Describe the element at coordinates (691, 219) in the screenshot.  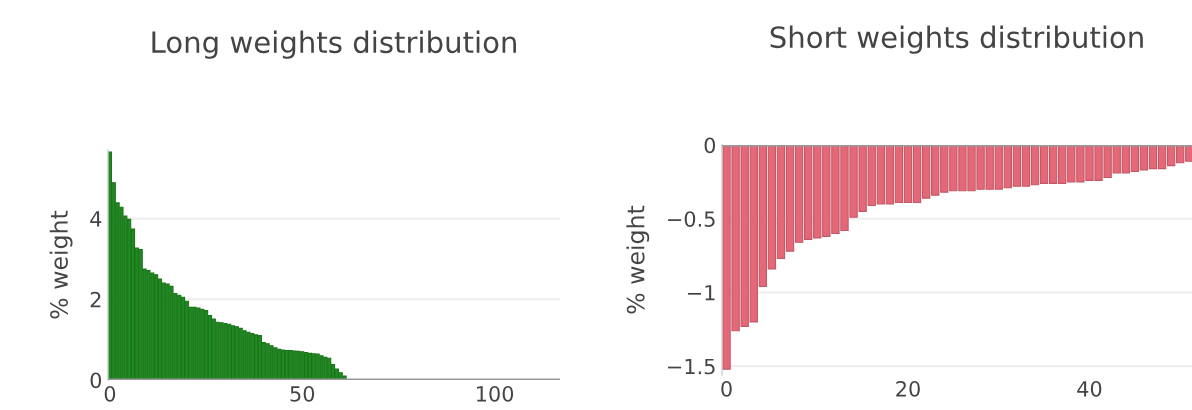
I see `y-tick-label: −0.5` at that location.